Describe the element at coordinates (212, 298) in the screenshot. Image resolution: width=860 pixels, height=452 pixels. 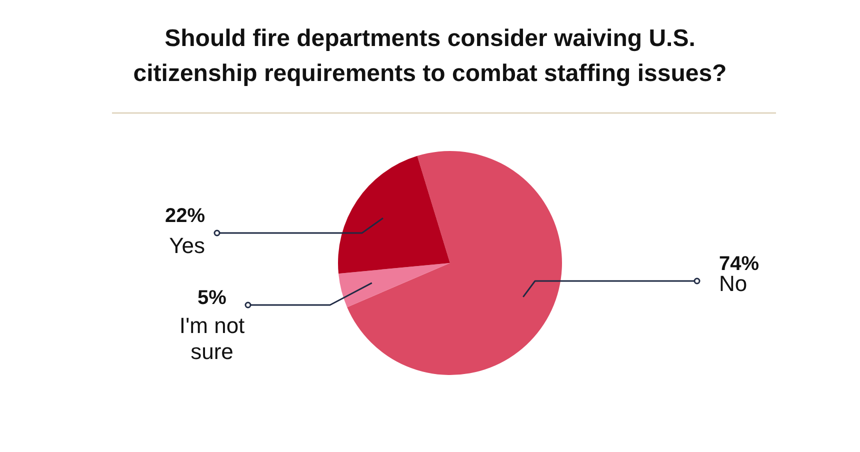
I see `data-label: 5%` at that location.